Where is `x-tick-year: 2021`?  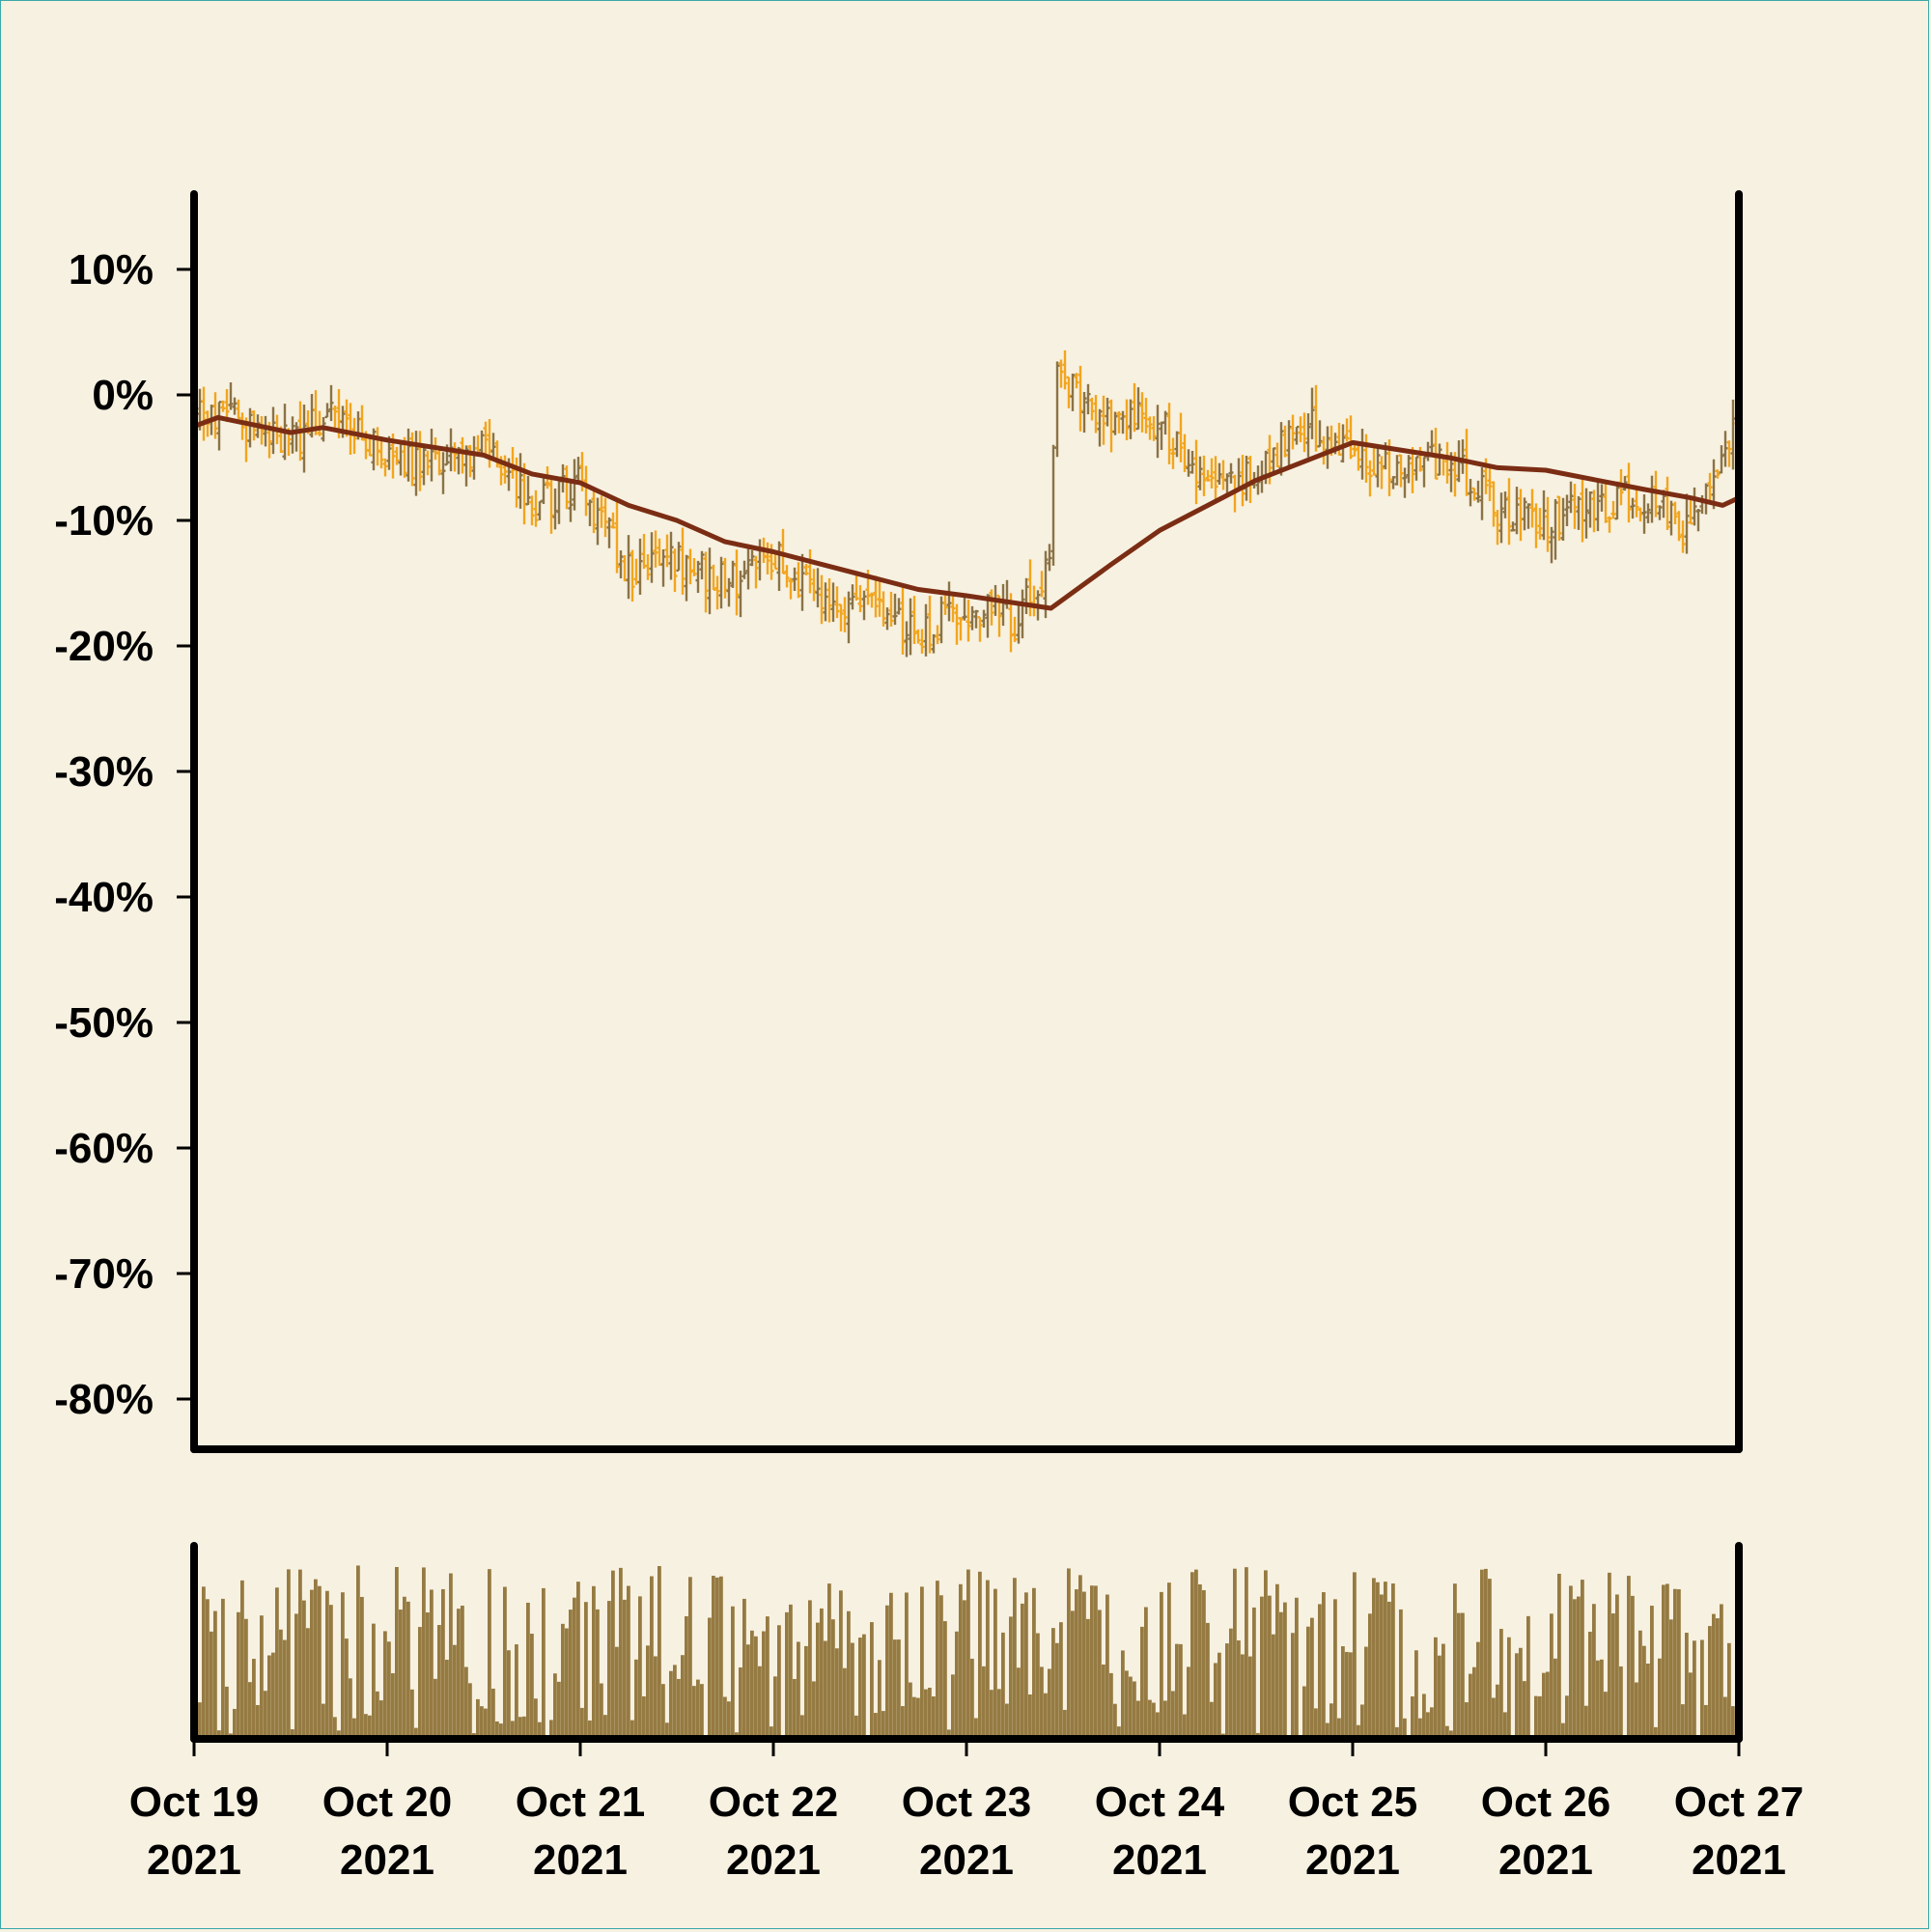
x-tick-year: 2021 is located at coordinates (580, 1860).